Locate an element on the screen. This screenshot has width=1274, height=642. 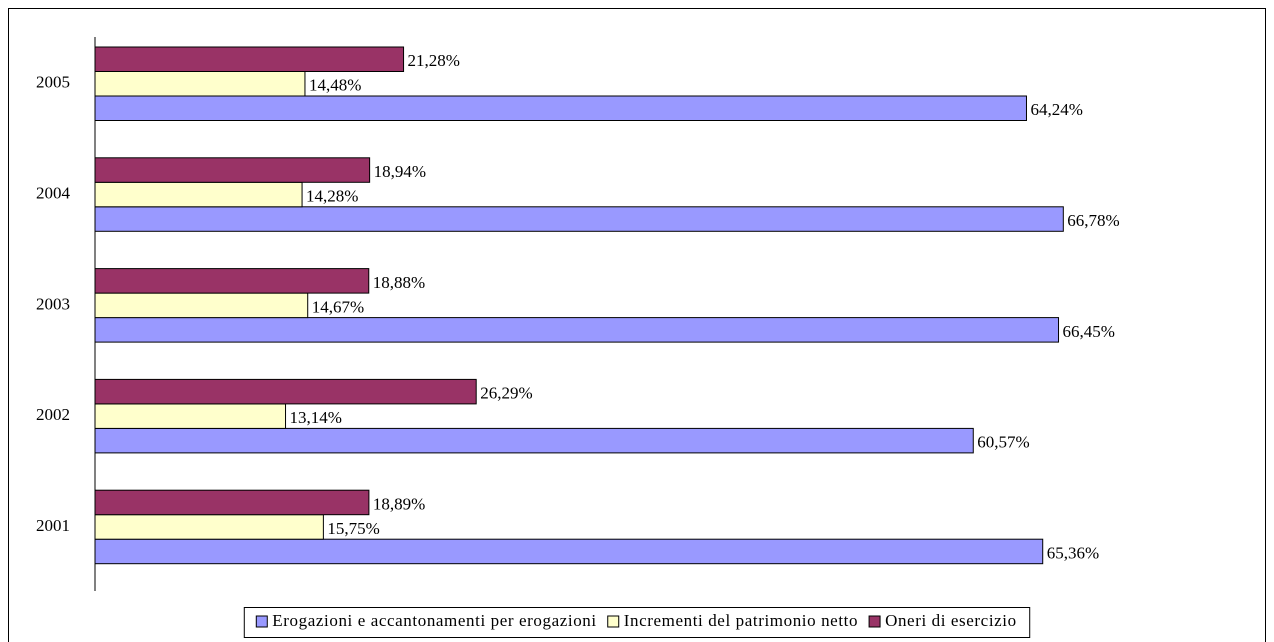
y-tick-label: 2001 is located at coordinates (53, 525).